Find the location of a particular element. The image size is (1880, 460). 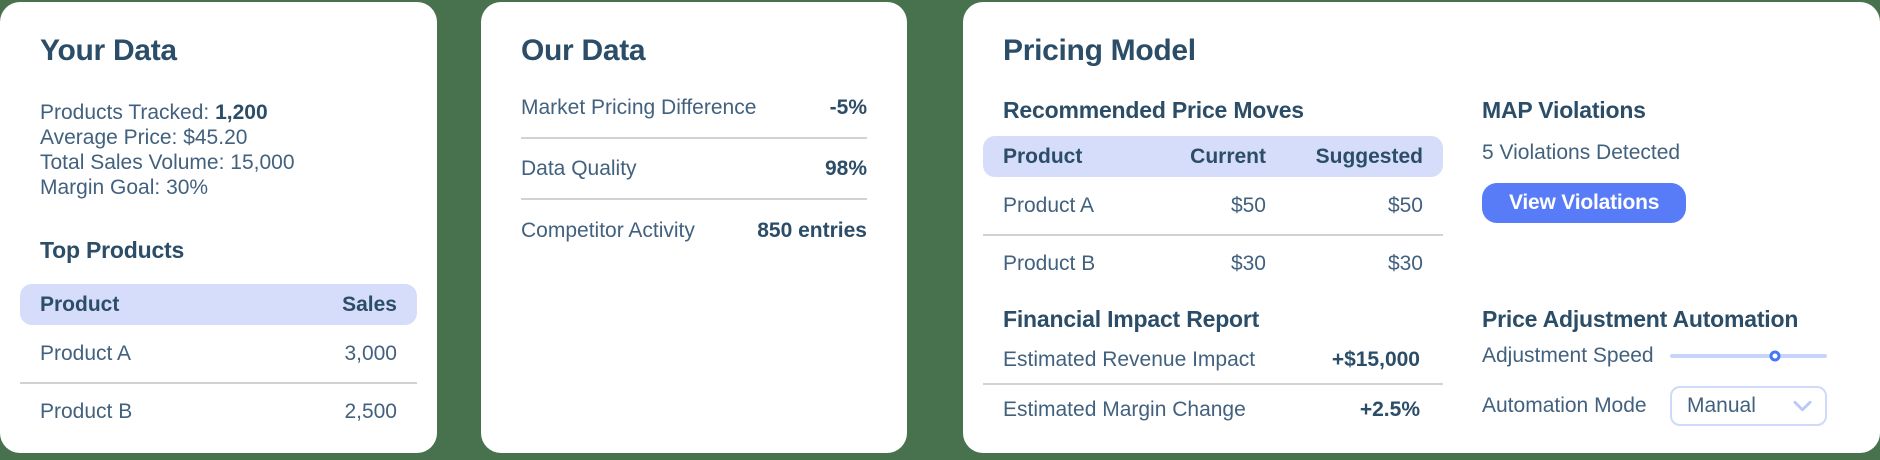

chevron-down-icon is located at coordinates (1802, 406).